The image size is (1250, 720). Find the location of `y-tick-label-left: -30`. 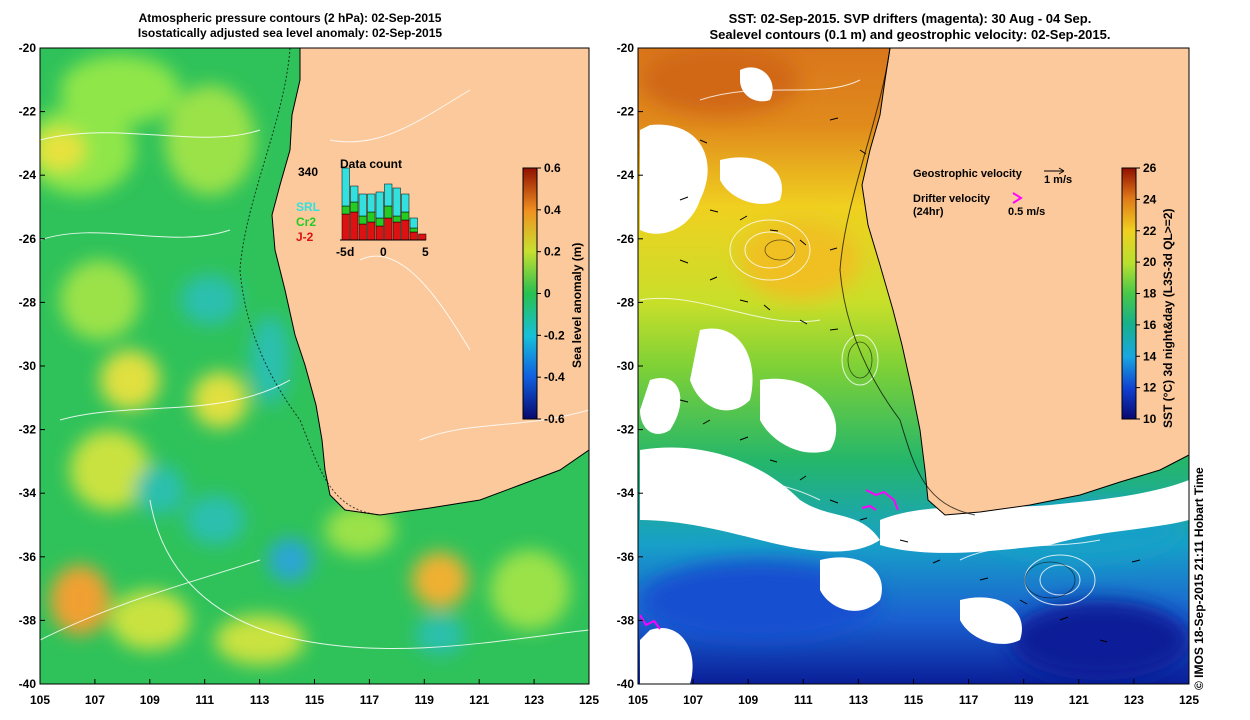

y-tick-label-left: -30 is located at coordinates (28, 366).